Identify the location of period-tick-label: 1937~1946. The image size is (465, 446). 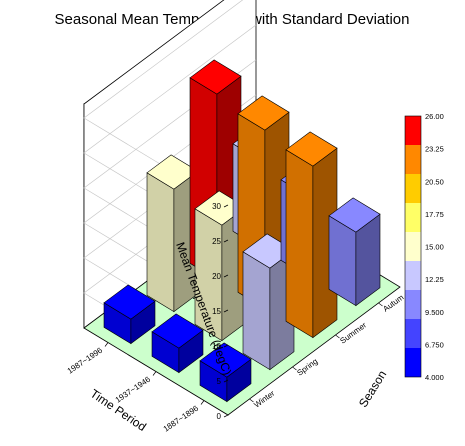
(133, 389).